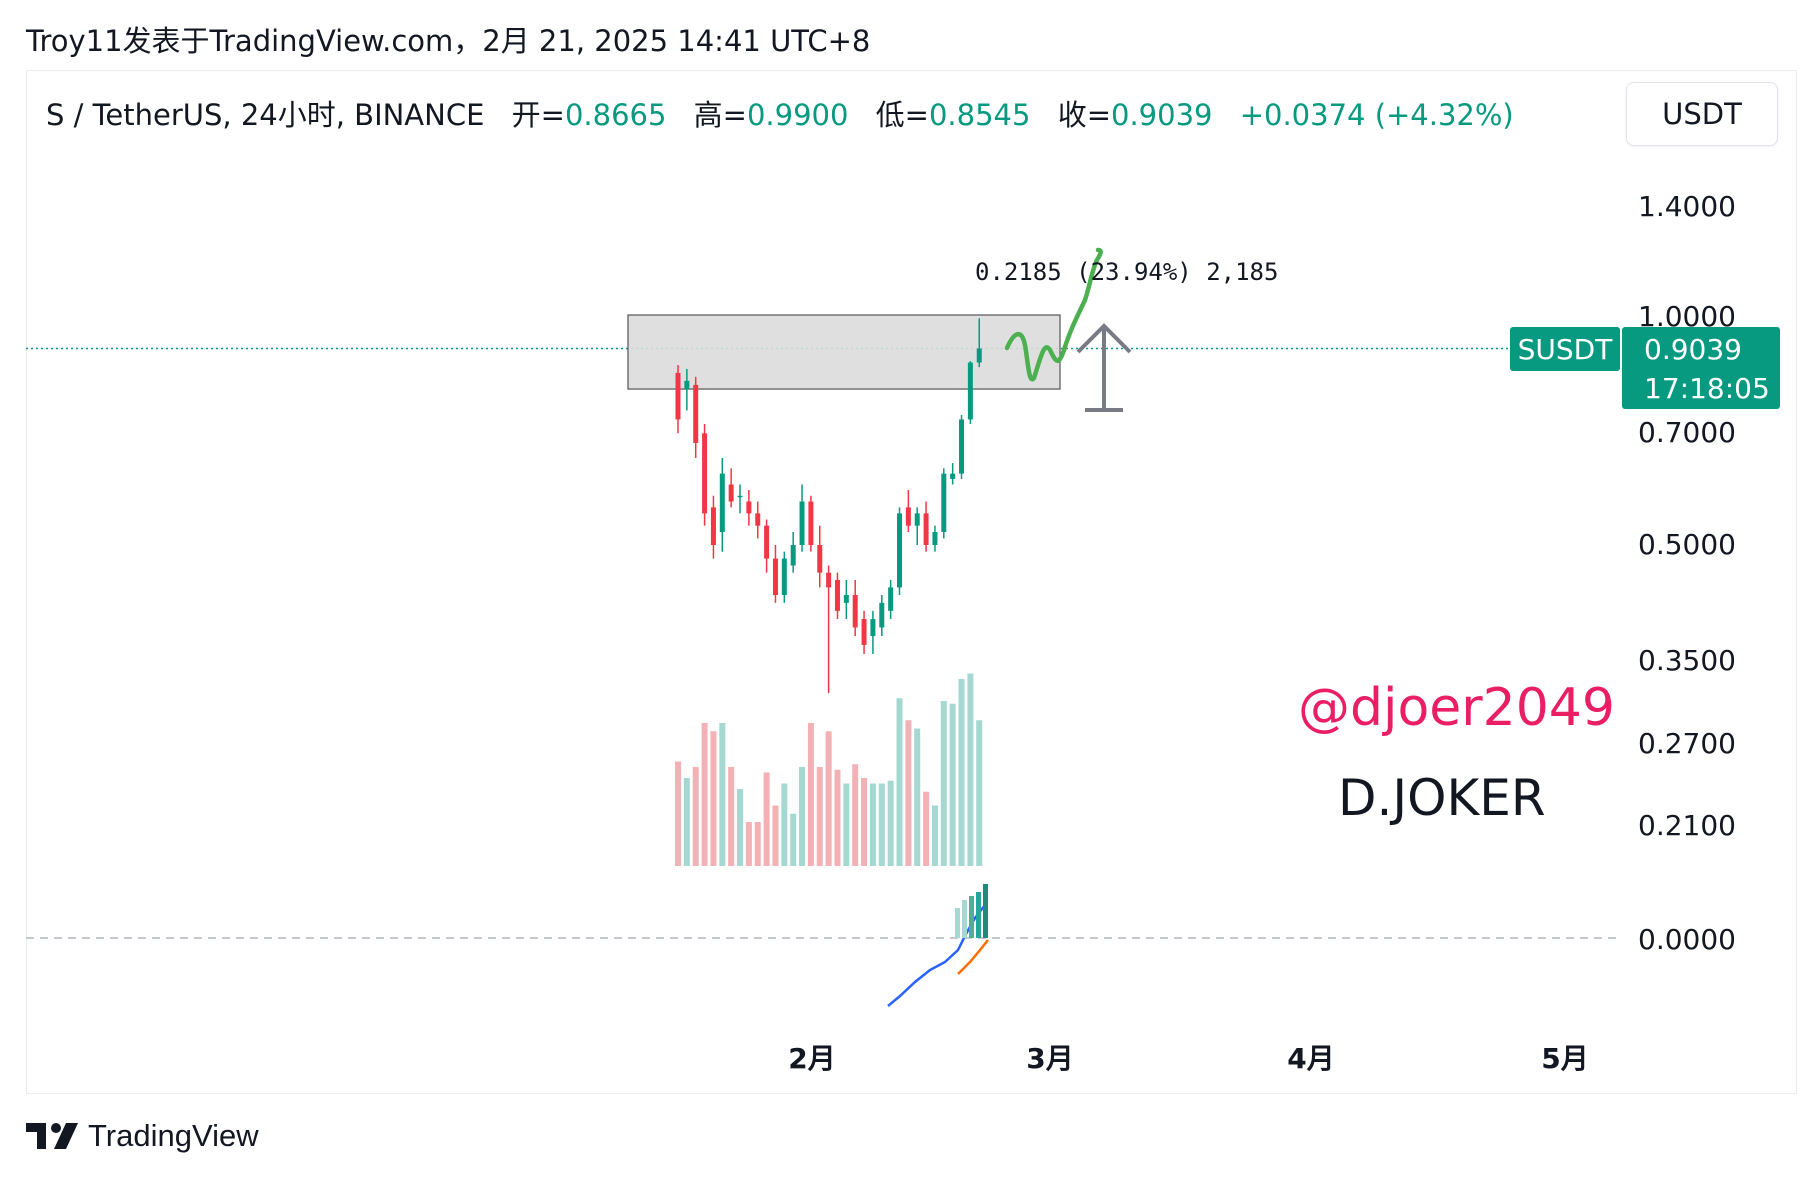 This screenshot has height=1183, width=1811. I want to click on high-value: 0.9900, so click(797, 115).